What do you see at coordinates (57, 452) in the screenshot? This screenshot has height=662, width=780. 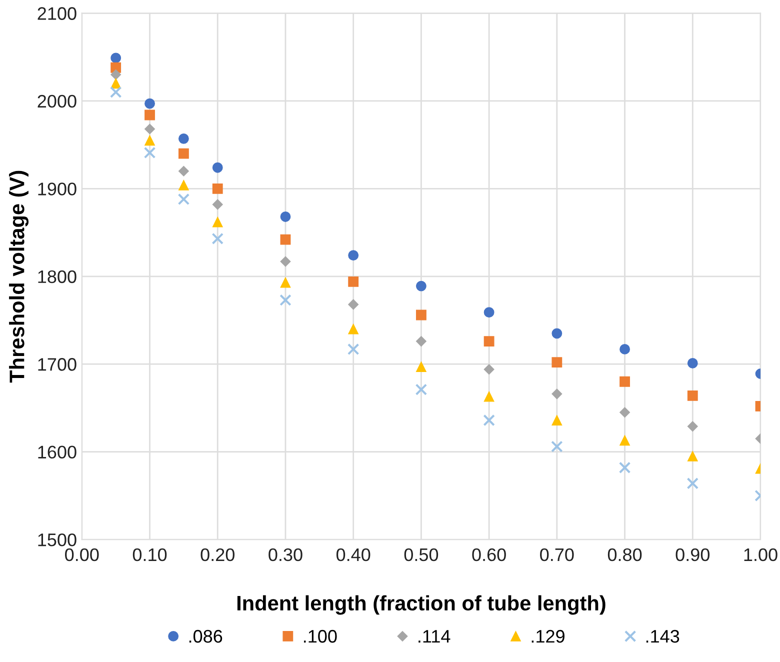 I see `y-tick-label: 1600` at bounding box center [57, 452].